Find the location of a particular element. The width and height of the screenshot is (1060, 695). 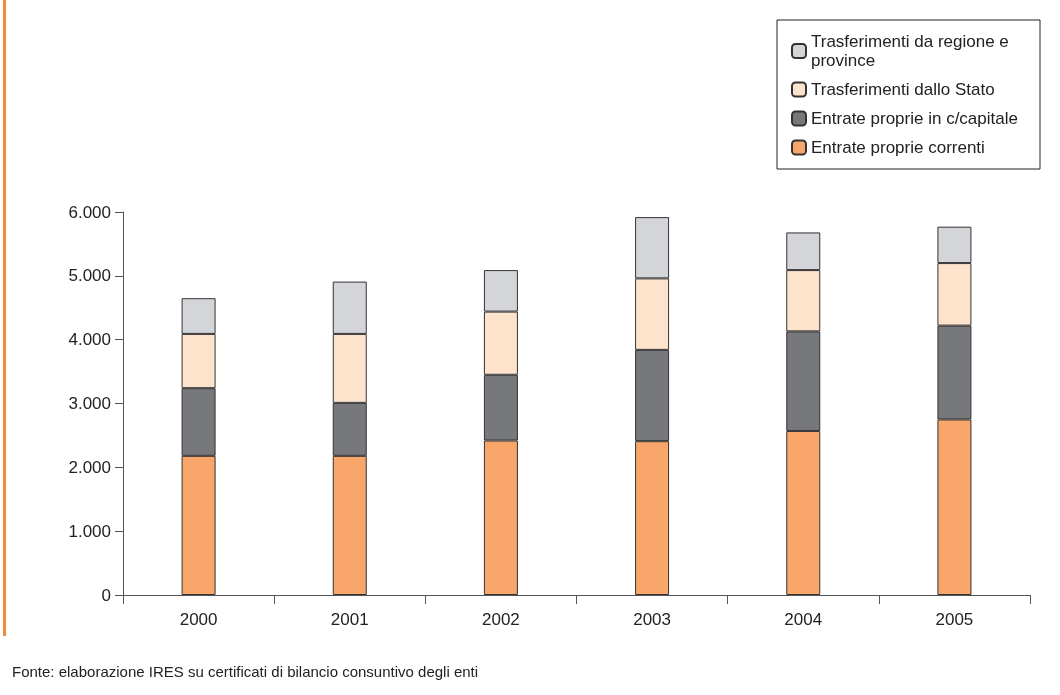

y-tick-label: 1.000 is located at coordinates (89, 531).